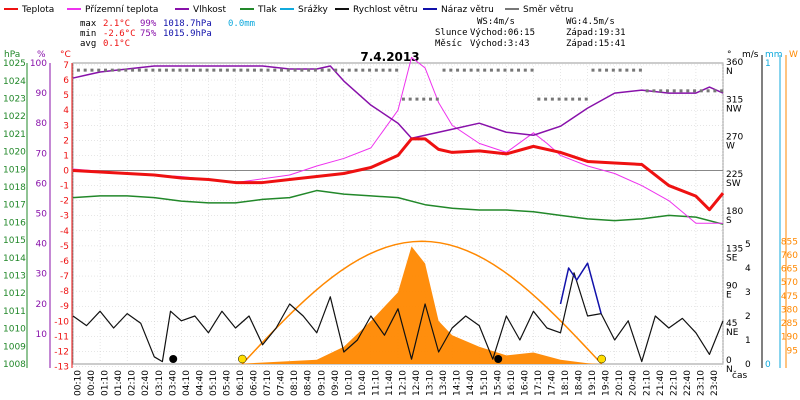 Image resolution: width=800 pixels, height=400 pixels. I want to click on stats-row-label: min, so click(88, 34).